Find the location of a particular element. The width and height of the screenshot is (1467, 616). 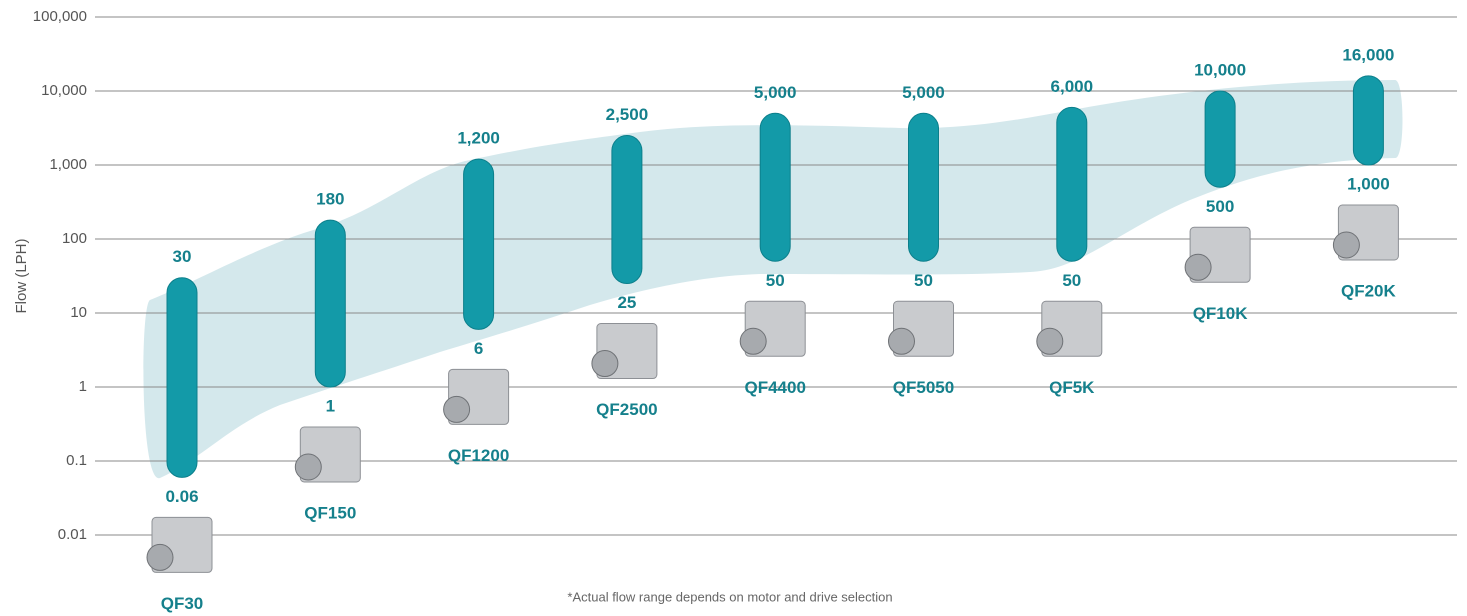

value-label: 6 is located at coordinates (478, 348).